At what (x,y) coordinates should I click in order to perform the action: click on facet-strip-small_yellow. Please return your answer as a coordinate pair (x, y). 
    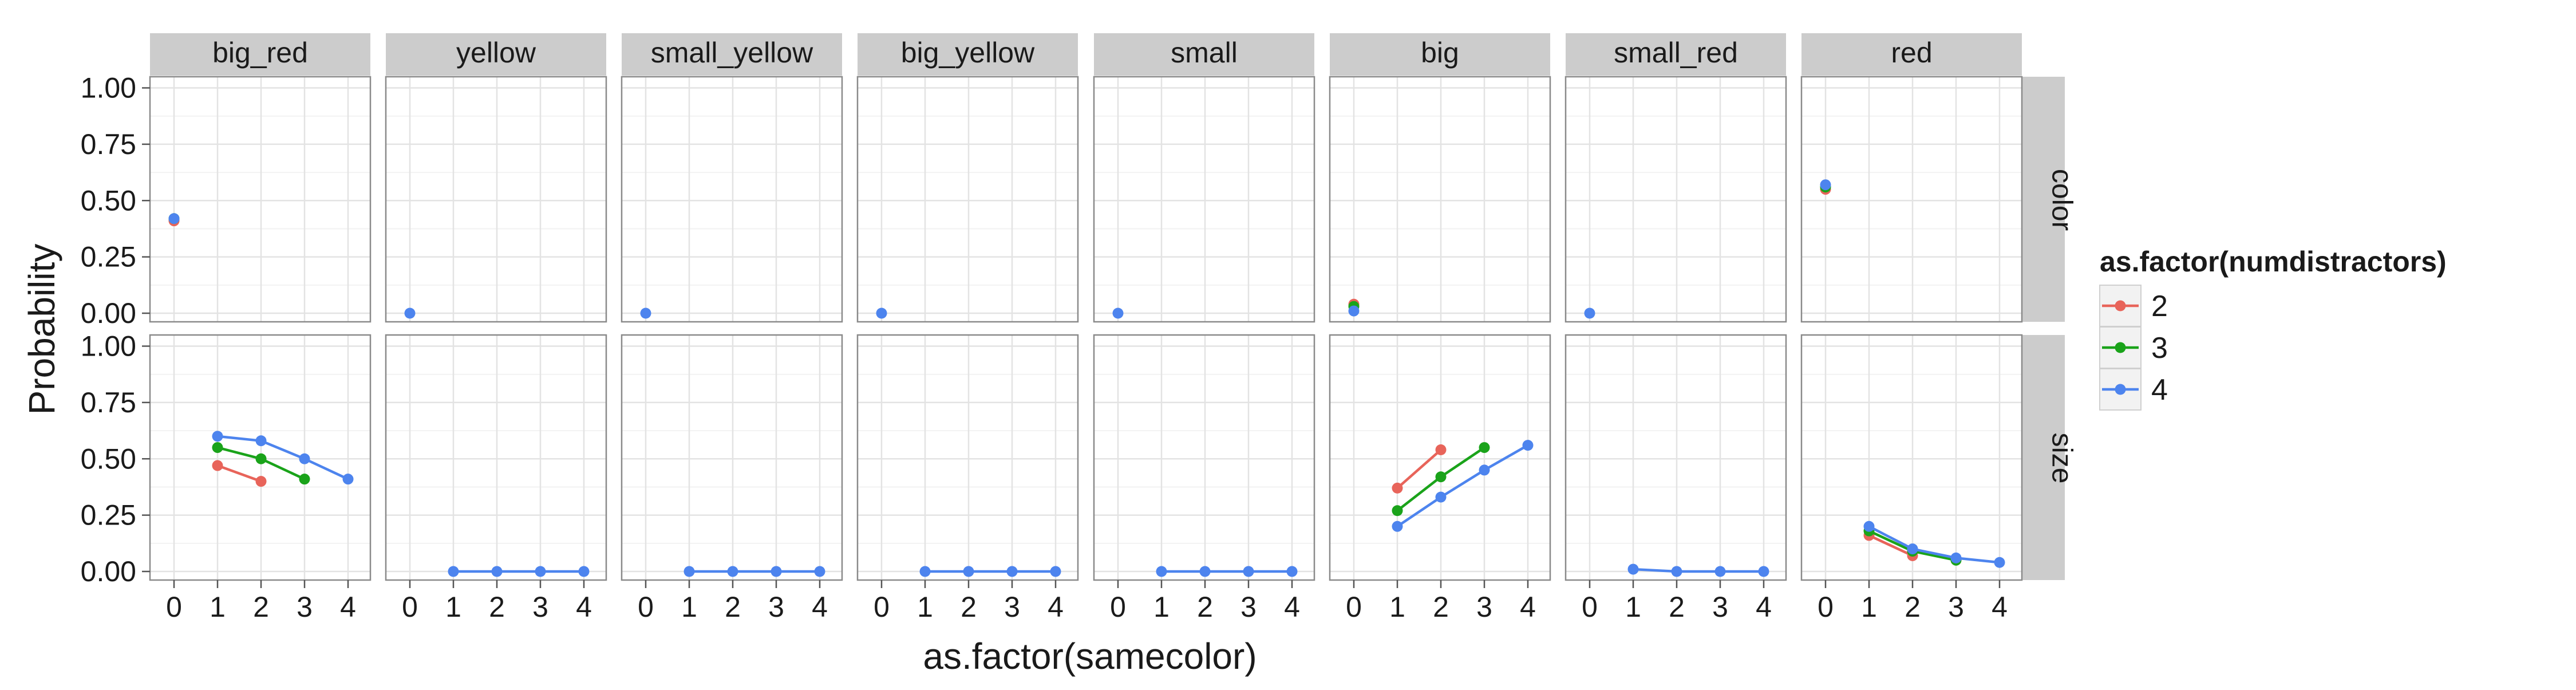
    Looking at the image, I should click on (732, 54).